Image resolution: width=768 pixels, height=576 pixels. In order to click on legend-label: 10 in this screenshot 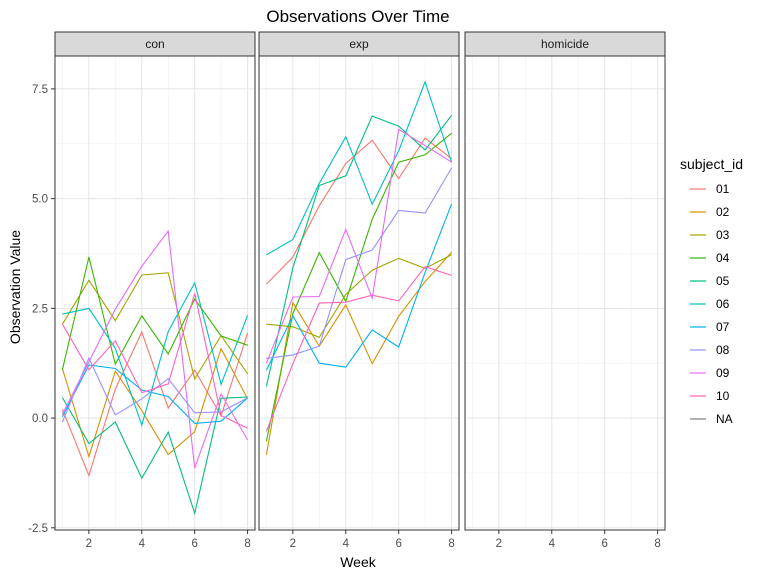, I will do `click(723, 396)`.